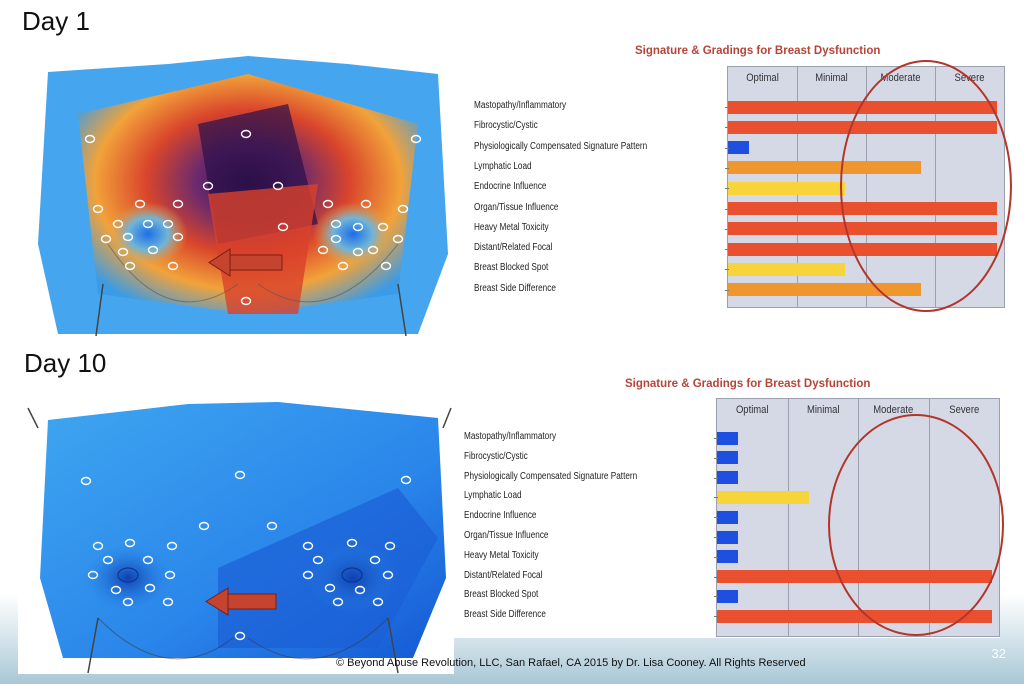 The image size is (1024, 684). Describe the element at coordinates (56, 21) in the screenshot. I see `day-1-title: Day 1` at that location.